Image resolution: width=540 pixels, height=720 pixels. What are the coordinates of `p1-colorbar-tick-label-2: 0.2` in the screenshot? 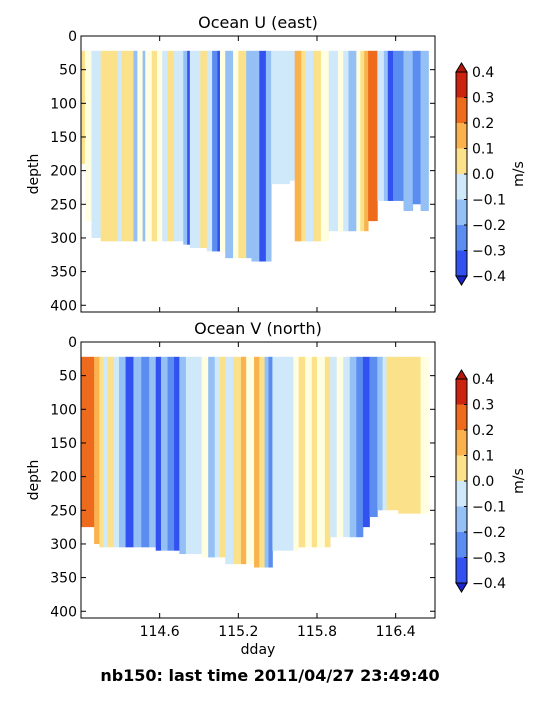 It's located at (483, 124).